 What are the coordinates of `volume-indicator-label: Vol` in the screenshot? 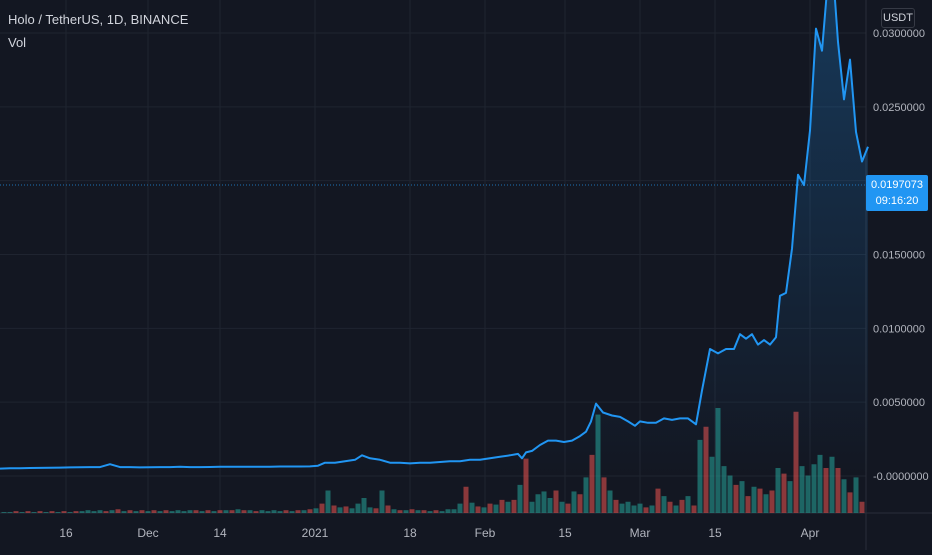 It's located at (17, 42).